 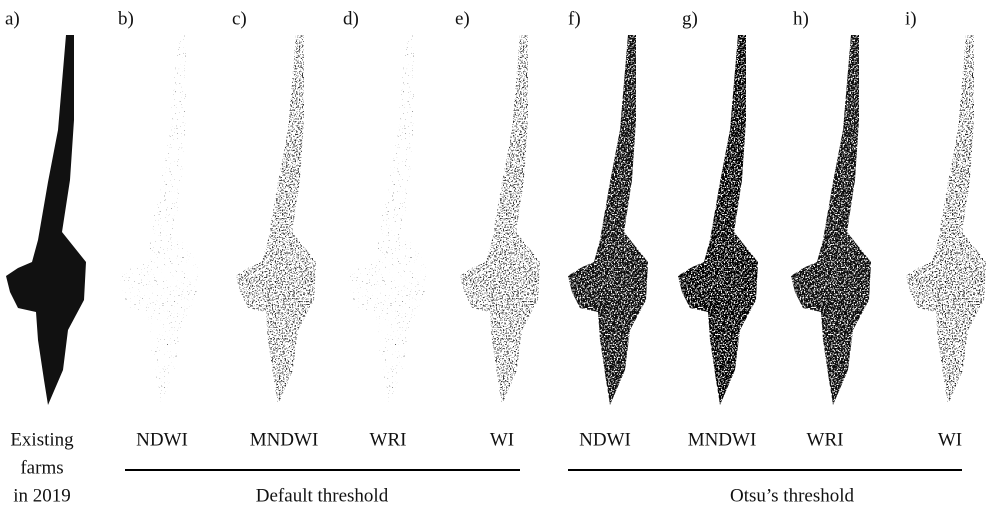 What do you see at coordinates (801, 18) in the screenshot?
I see `panel-letter: h)` at bounding box center [801, 18].